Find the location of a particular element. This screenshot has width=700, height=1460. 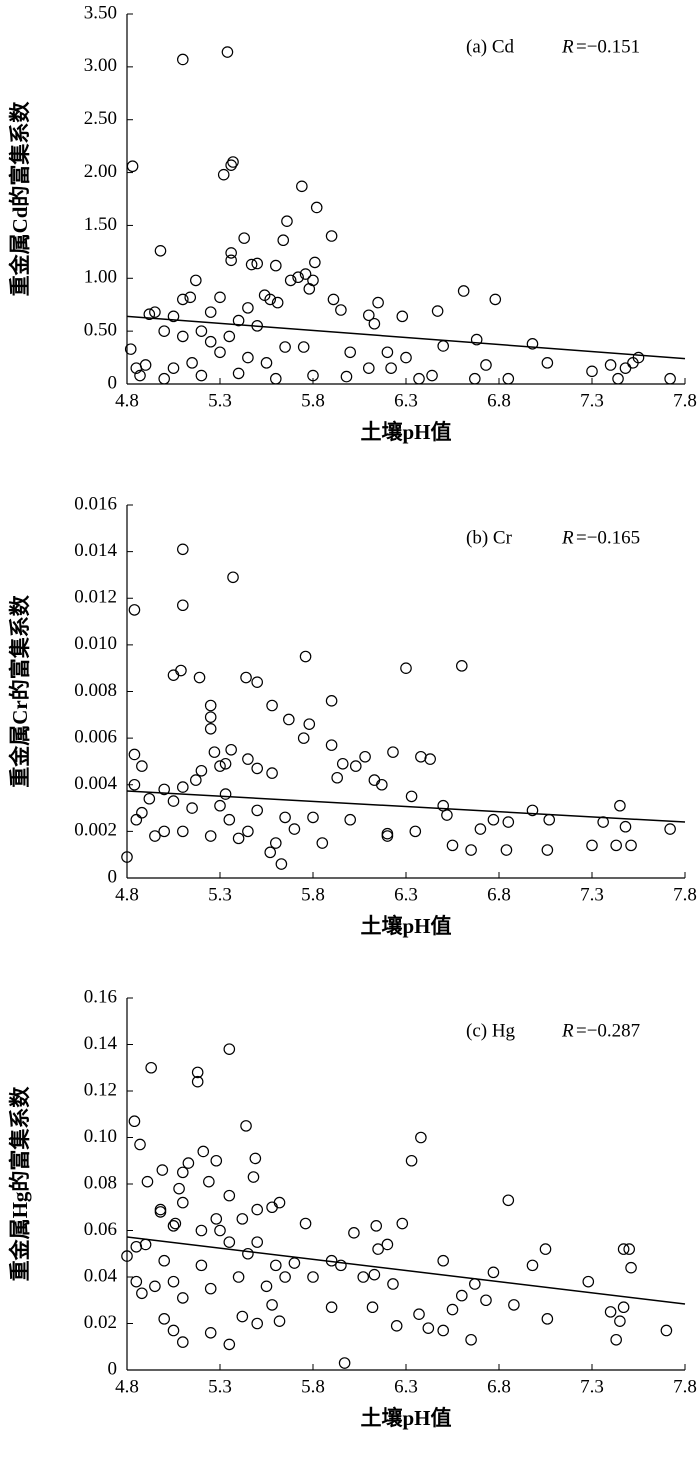

y-axis-title: 重金属Cd的富集系数 is located at coordinates (20, 199).